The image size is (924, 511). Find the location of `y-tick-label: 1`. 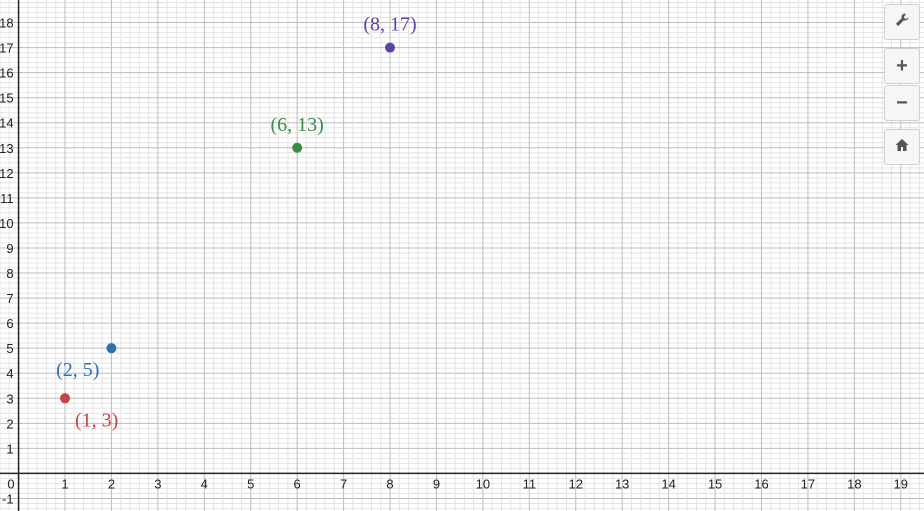

y-tick-label: 1 is located at coordinates (9, 448).